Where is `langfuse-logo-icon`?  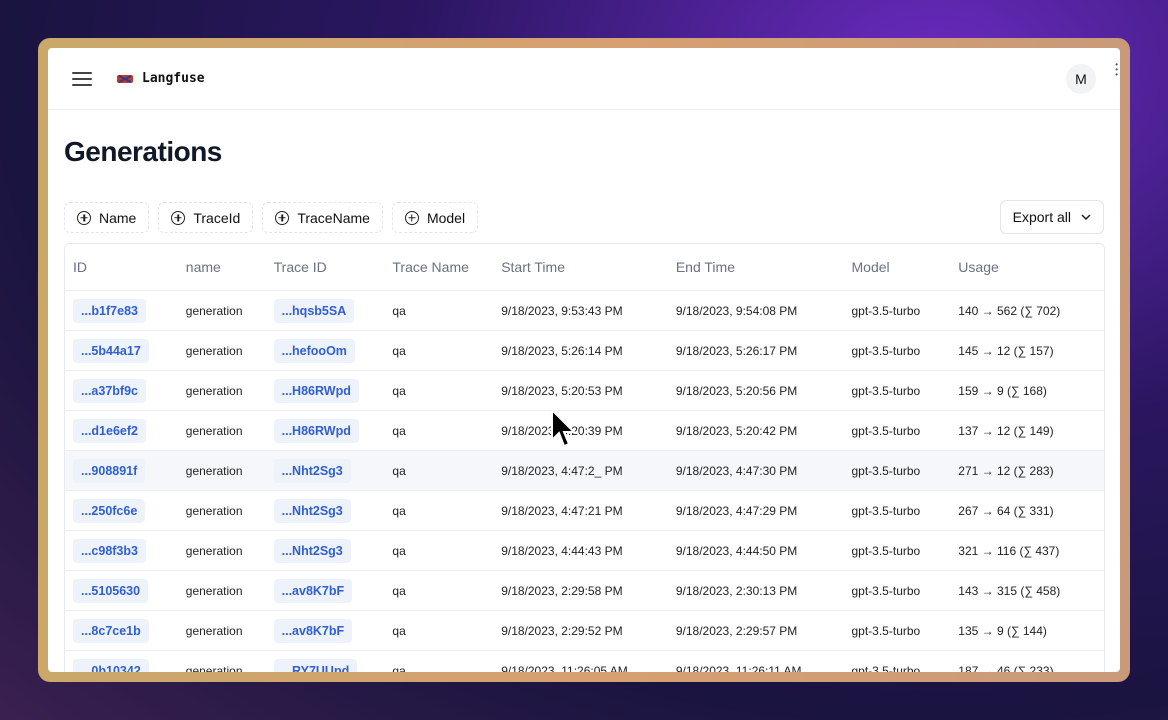 langfuse-logo-icon is located at coordinates (125, 78).